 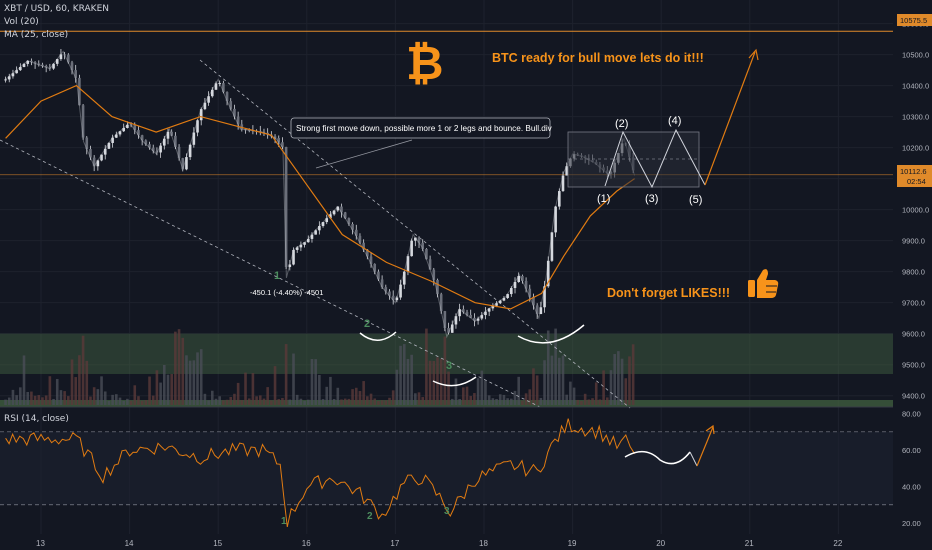 What do you see at coordinates (56, 9) in the screenshot?
I see `symbol-legend: XBT / USD, 60, KRAKEN` at bounding box center [56, 9].